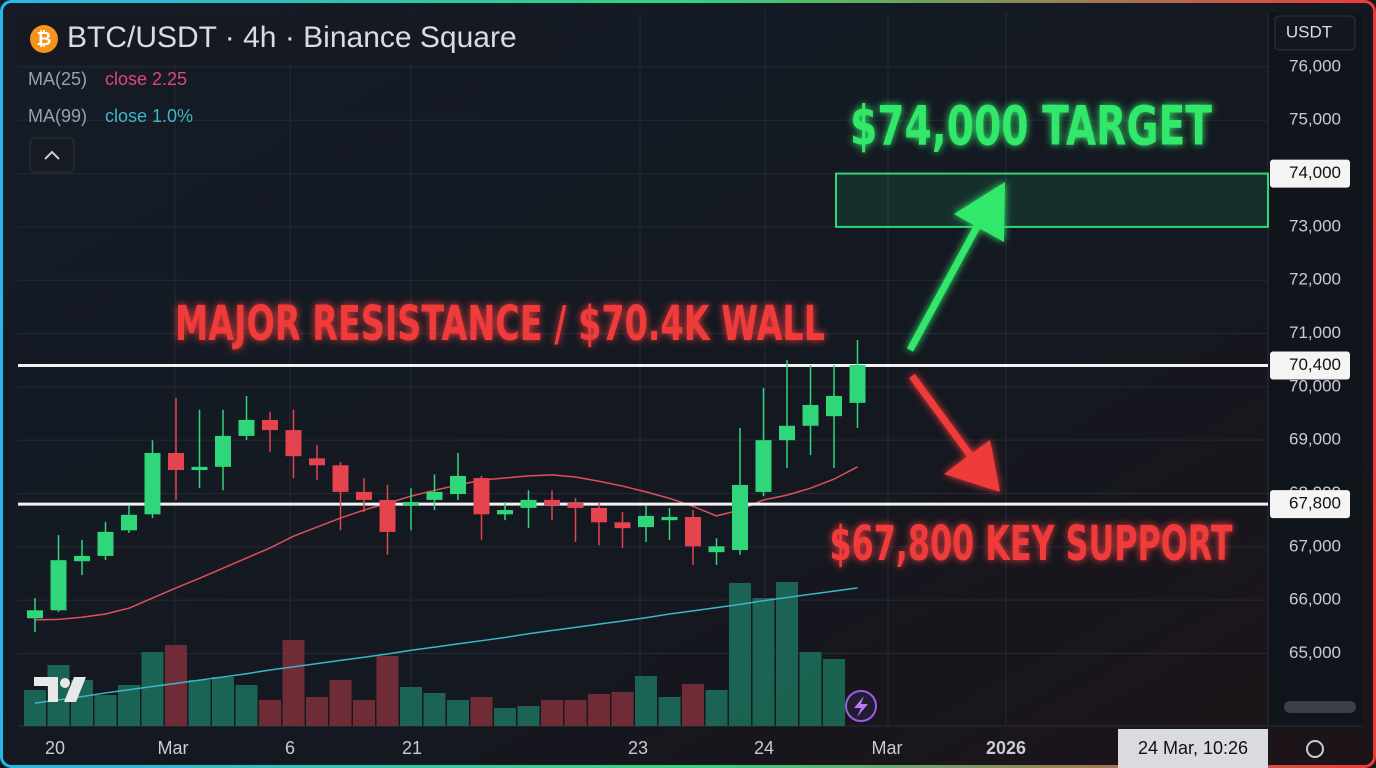  What do you see at coordinates (1006, 748) in the screenshot?
I see `time-label: 2026` at bounding box center [1006, 748].